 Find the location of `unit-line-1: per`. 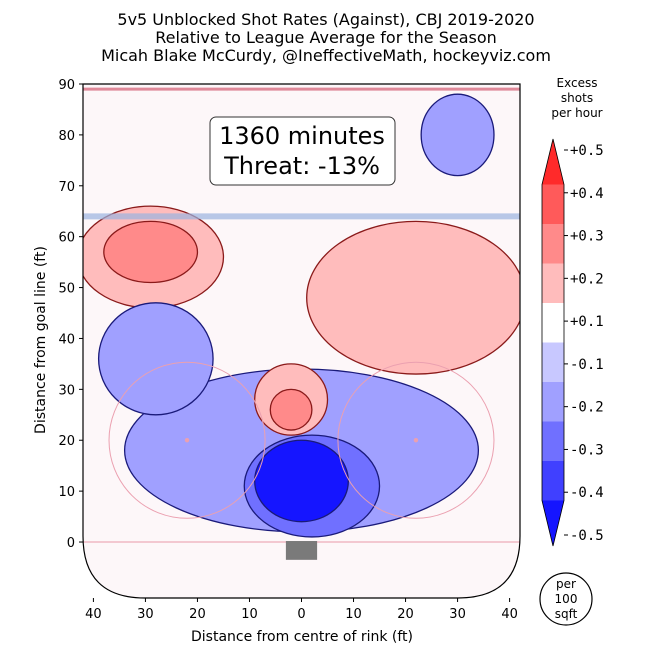

unit-line-1: per is located at coordinates (566, 584).